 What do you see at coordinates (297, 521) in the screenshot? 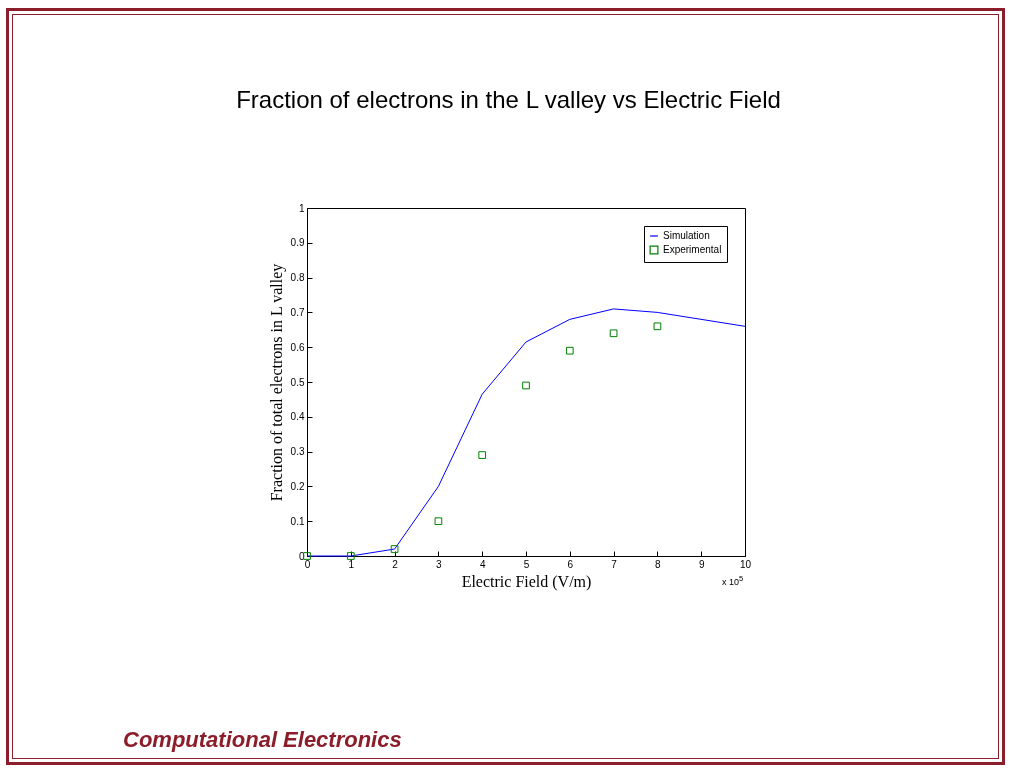
I see `y-tick-label: 0.1` at bounding box center [297, 521].